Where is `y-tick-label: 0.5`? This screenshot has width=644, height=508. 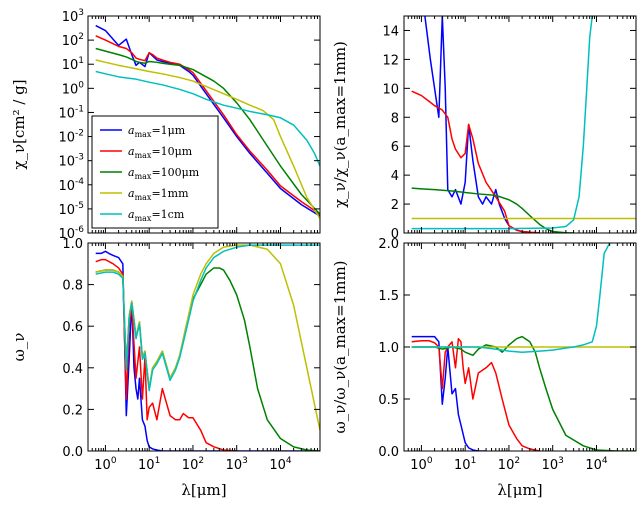
y-tick-label: 0.5 is located at coordinates (388, 400).